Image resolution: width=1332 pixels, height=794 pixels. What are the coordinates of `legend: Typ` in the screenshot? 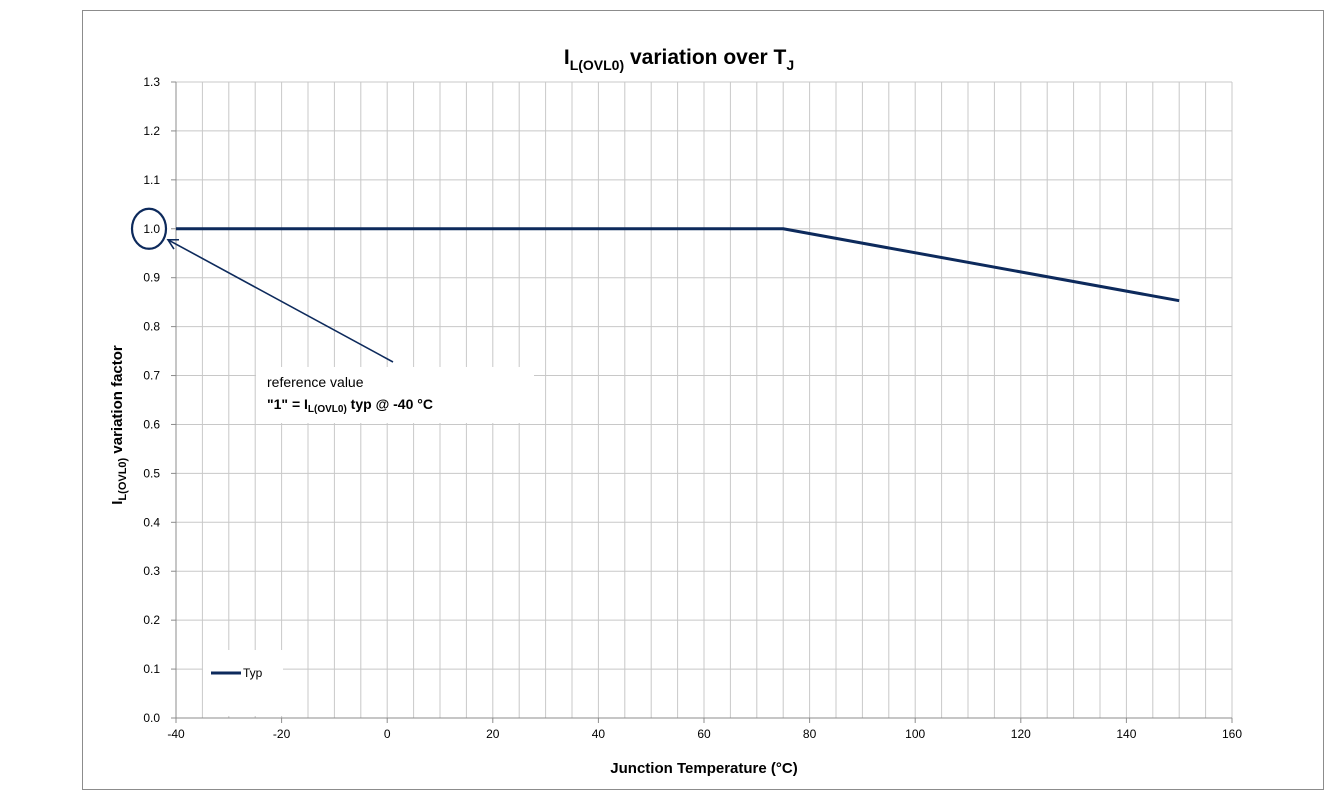 It's located at (243, 683).